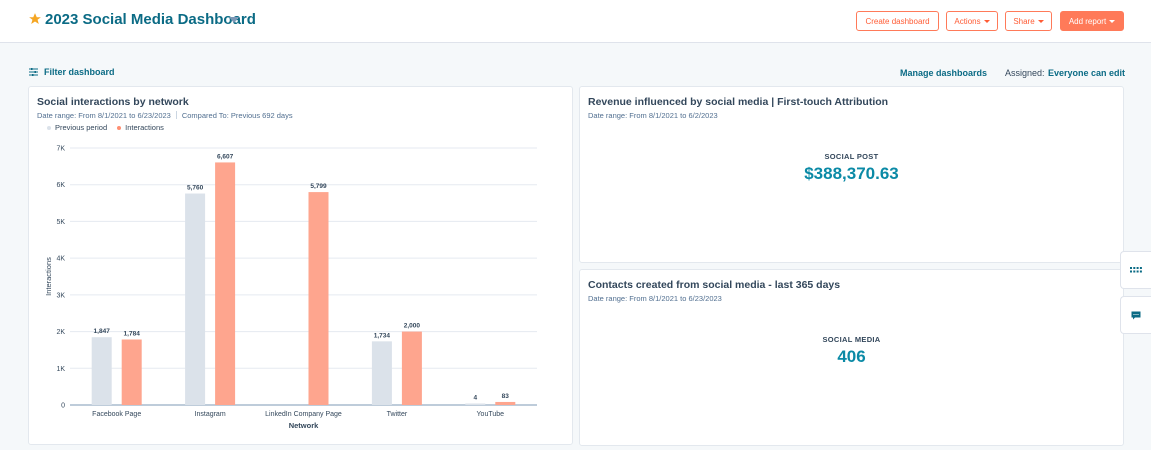 Image resolution: width=1151 pixels, height=450 pixels. I want to click on y-tick-label: 3K, so click(60, 295).